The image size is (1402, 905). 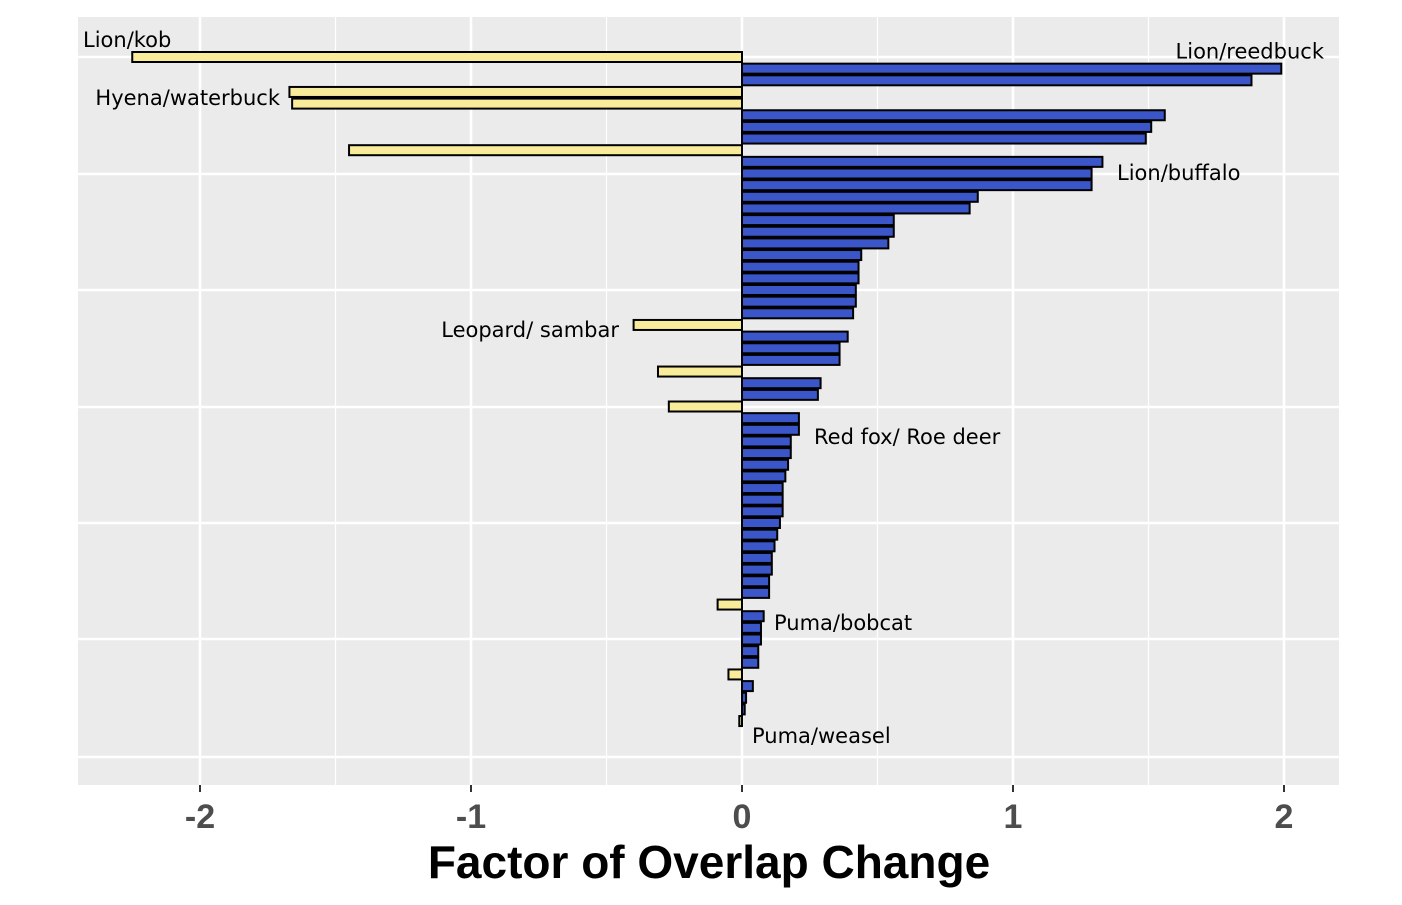 I want to click on x-axis-ticks: -2 -1 0 1 2, so click(x=739, y=810).